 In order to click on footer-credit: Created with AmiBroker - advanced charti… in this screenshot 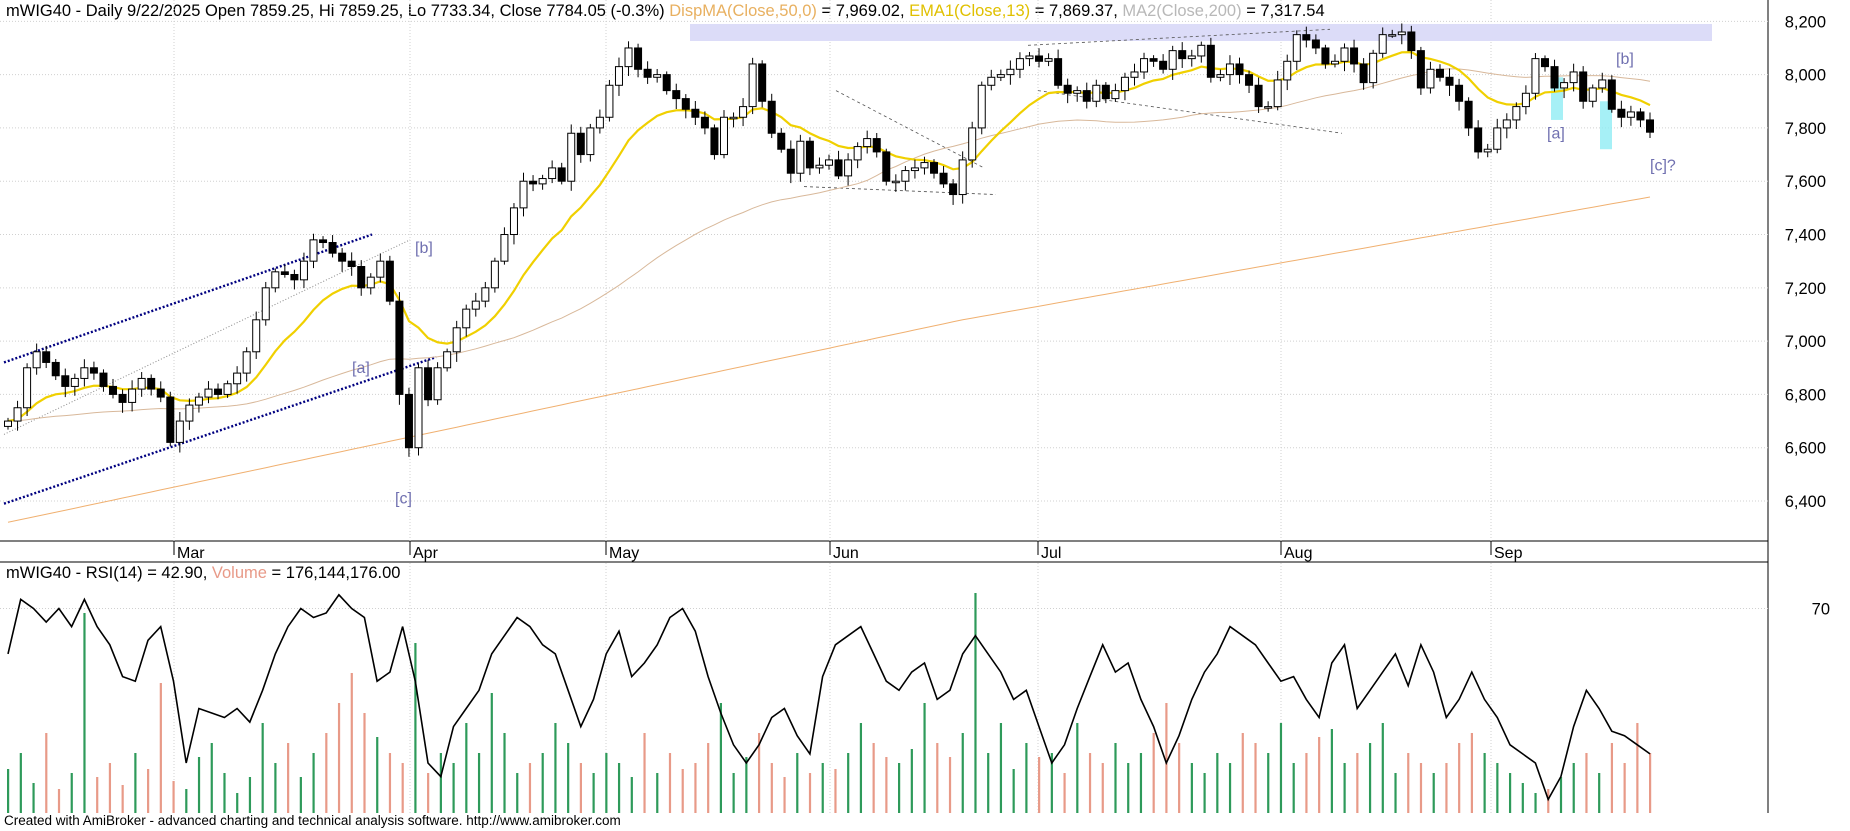, I will do `click(312, 820)`.